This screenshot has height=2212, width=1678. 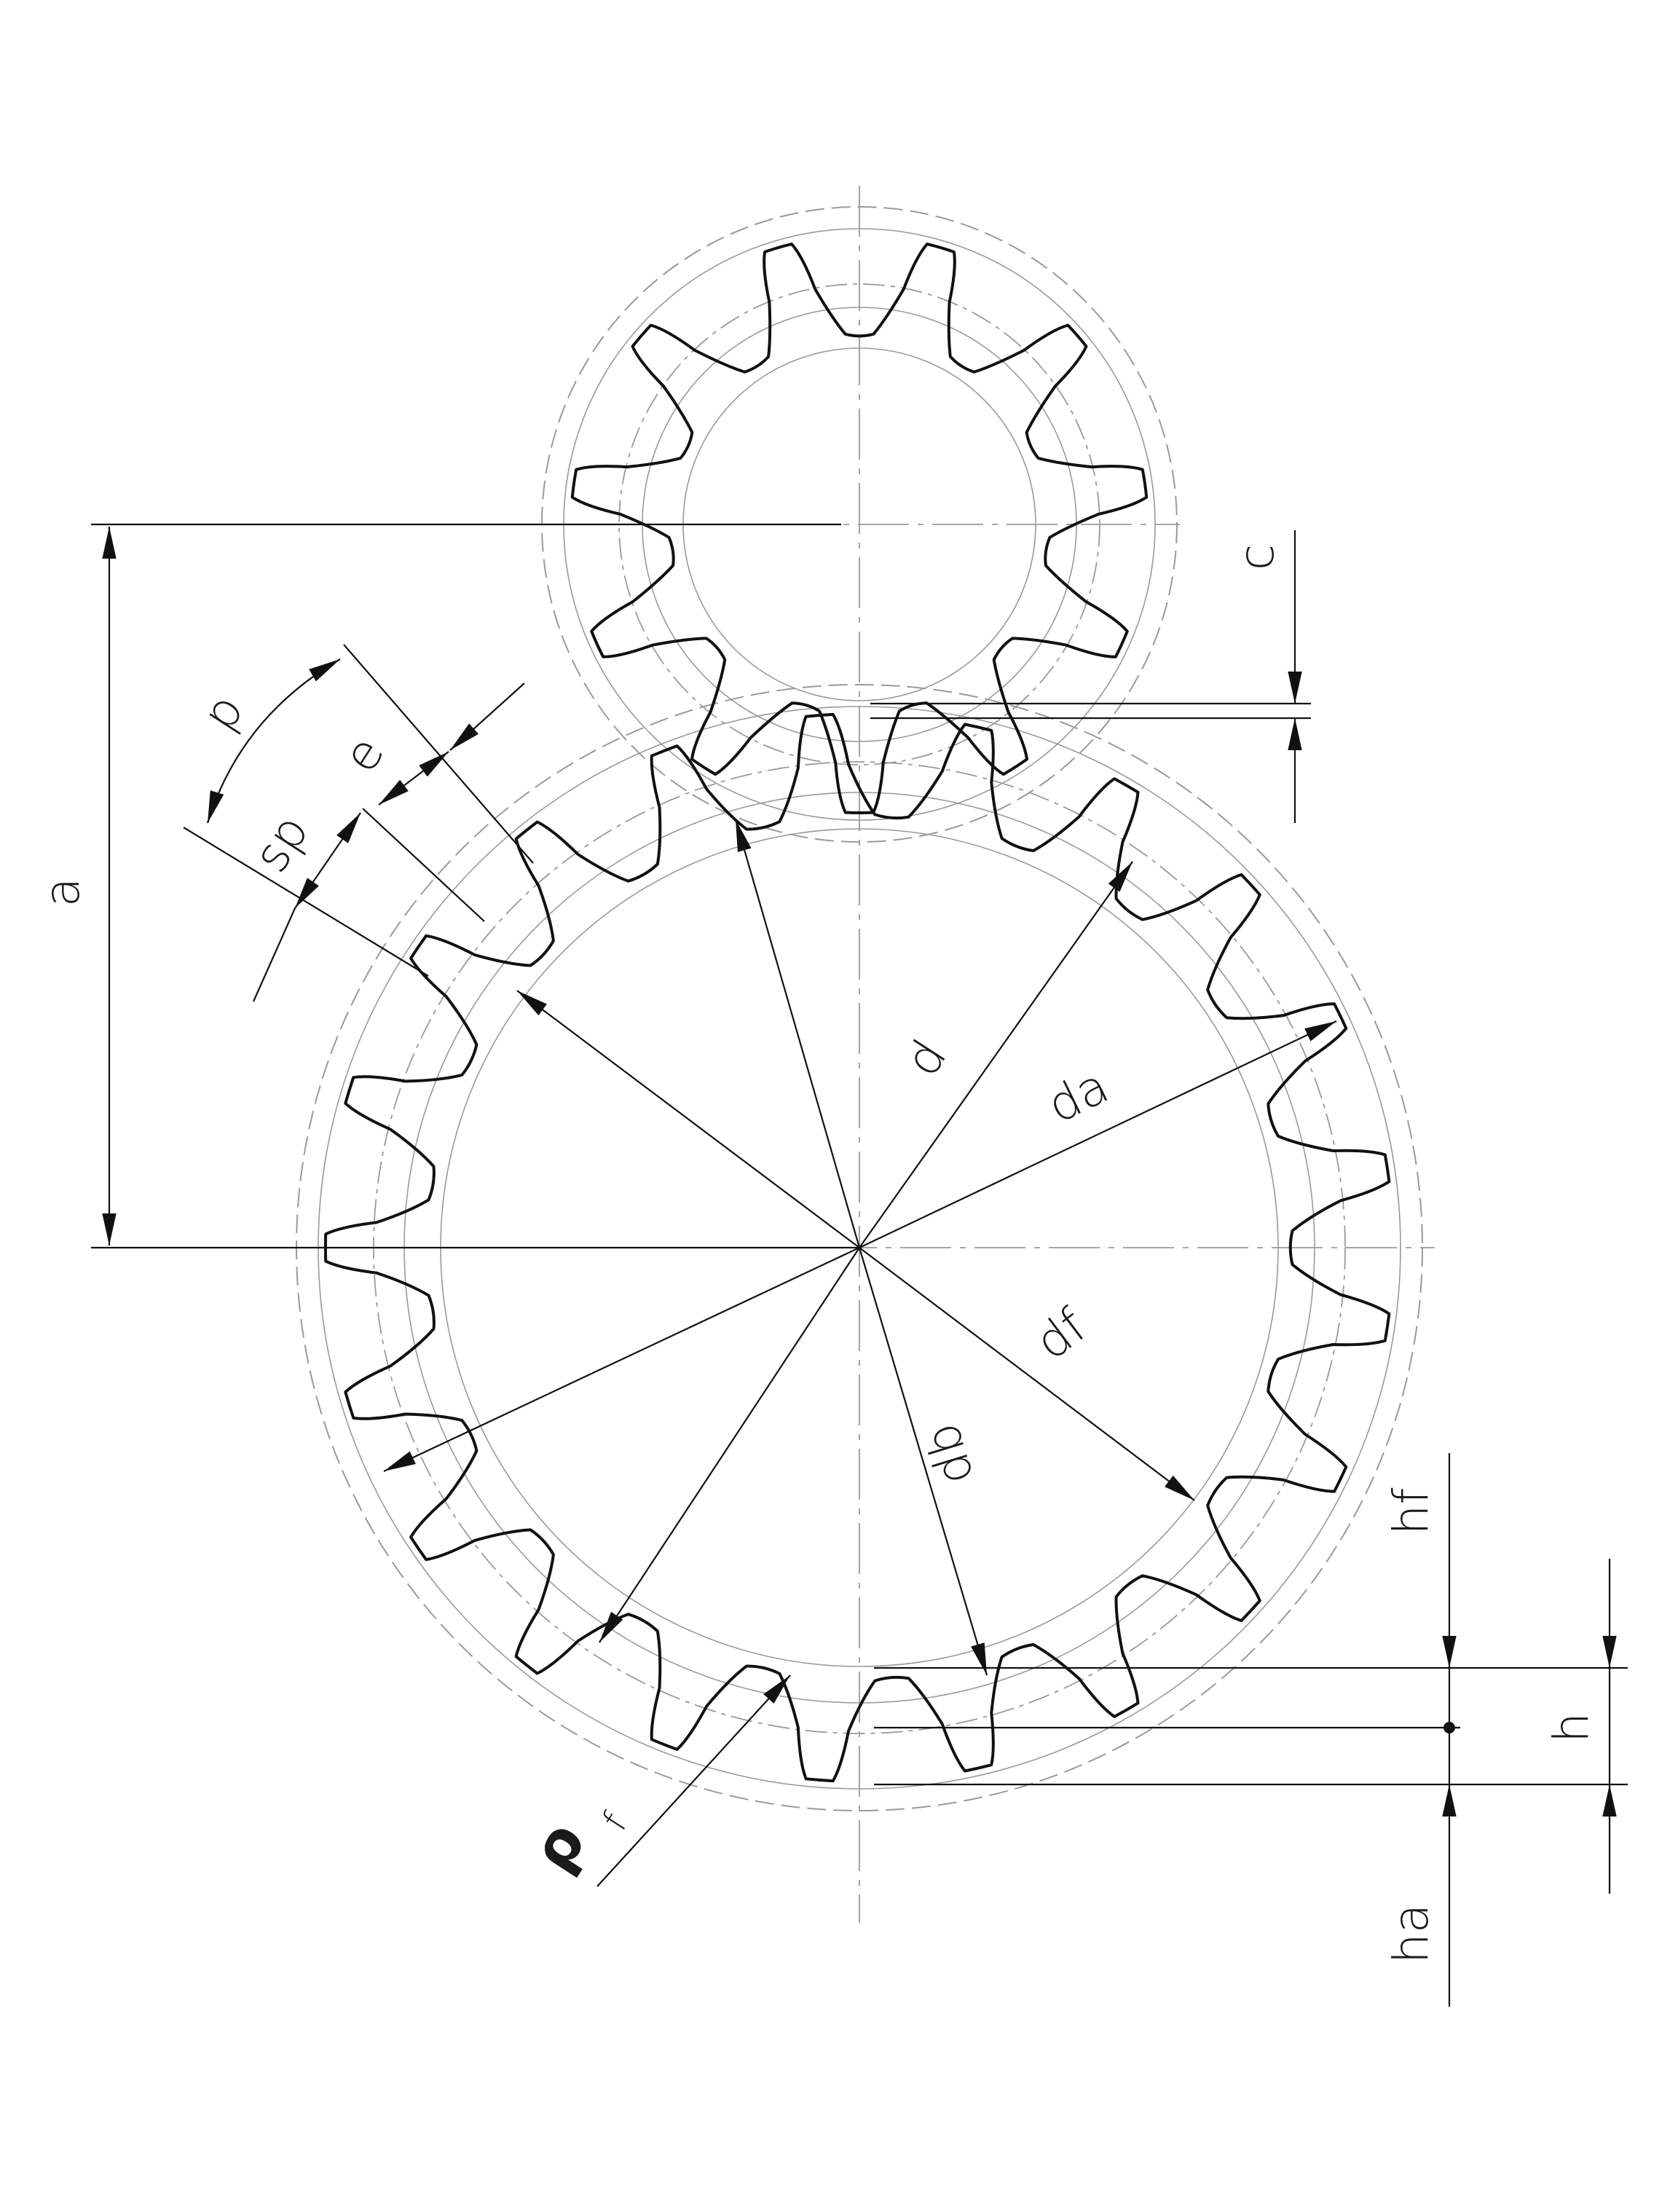 I want to click on dimension-line-db, so click(x=923, y=1461).